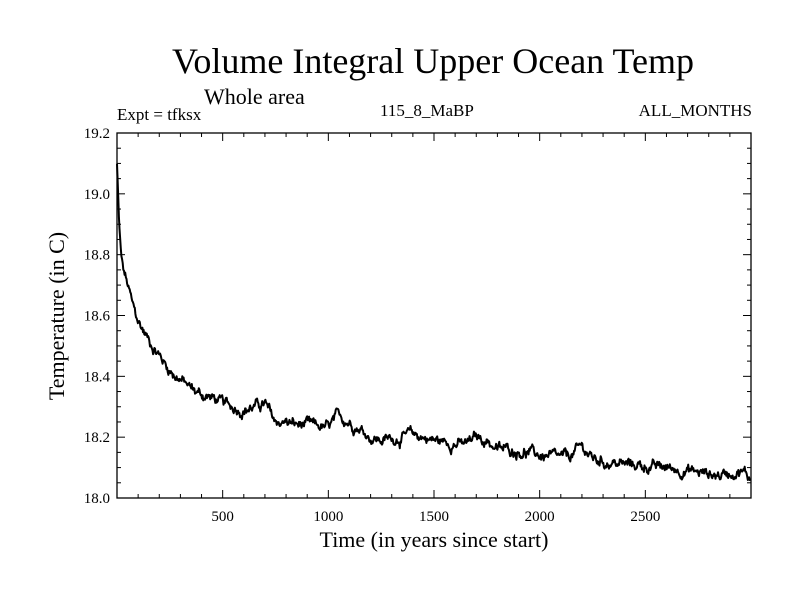 The height and width of the screenshot is (600, 800). What do you see at coordinates (695, 110) in the screenshot?
I see `months-label: ALL_MONTHS` at bounding box center [695, 110].